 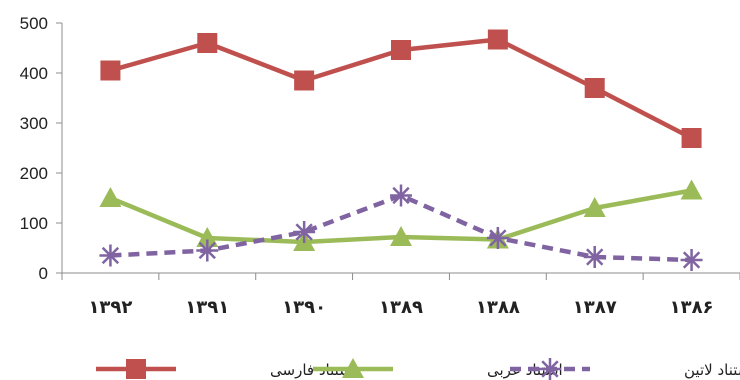 I want to click on y-tick-label: 400, so click(x=34, y=73).